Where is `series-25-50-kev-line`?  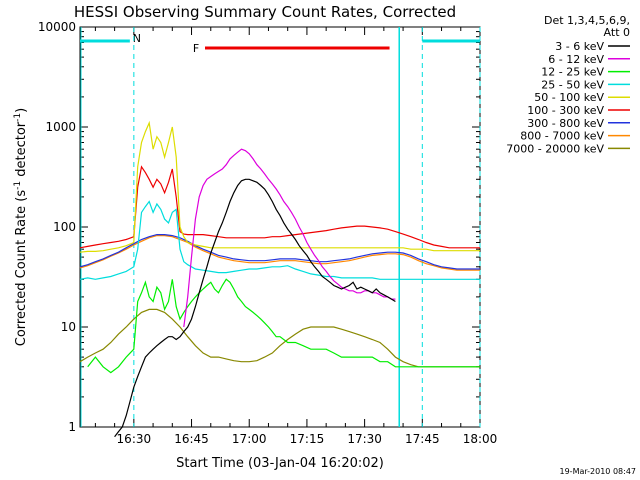
series-25-50-kev-line is located at coordinates (279, 240).